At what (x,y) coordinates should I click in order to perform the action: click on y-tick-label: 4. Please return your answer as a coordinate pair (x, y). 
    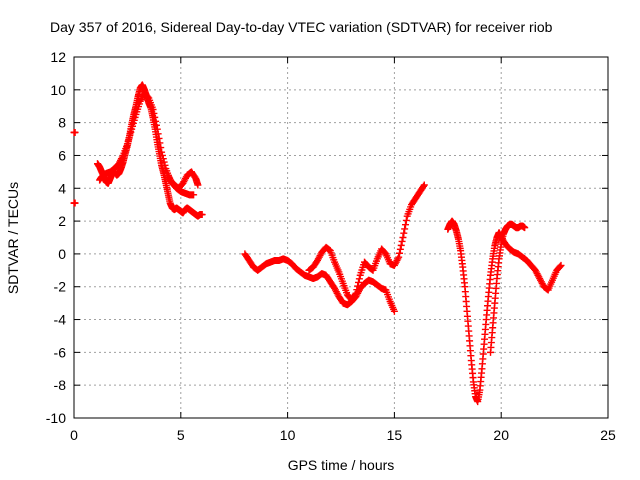
    Looking at the image, I should click on (62, 188).